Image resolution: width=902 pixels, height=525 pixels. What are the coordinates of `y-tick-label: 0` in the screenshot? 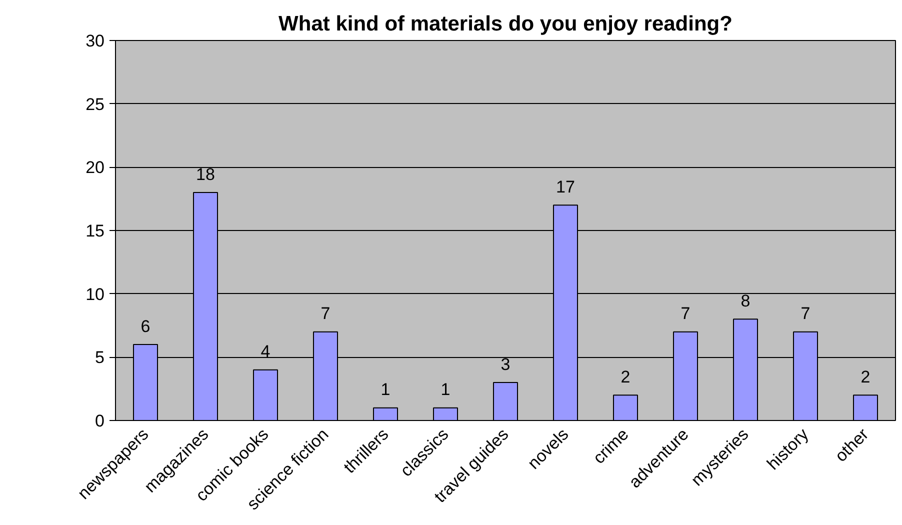 It's located at (100, 421).